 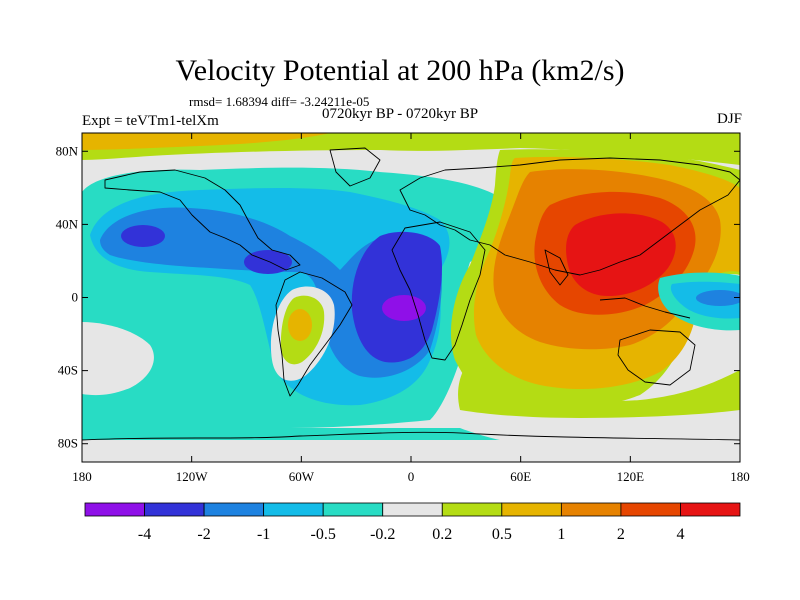 What do you see at coordinates (355, 167) in the screenshot?
I see `coast-greenland` at bounding box center [355, 167].